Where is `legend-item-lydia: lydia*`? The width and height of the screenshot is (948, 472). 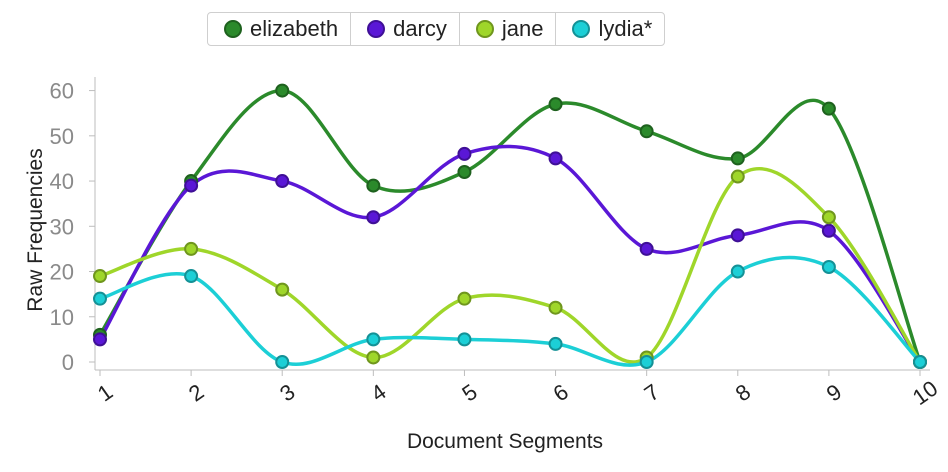 legend-item-lydia: lydia* is located at coordinates (610, 29).